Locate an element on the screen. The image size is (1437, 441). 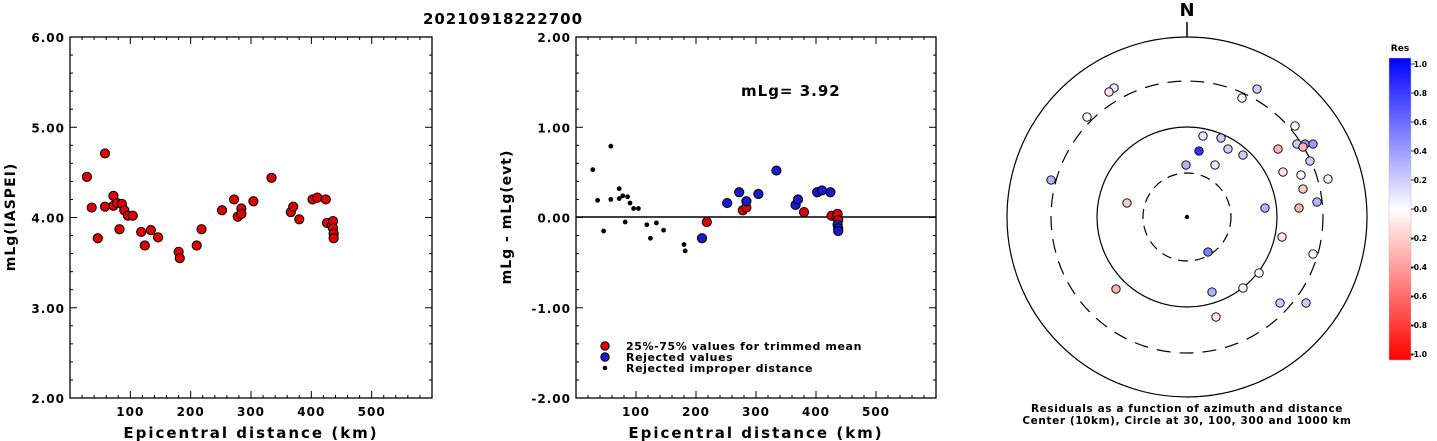
center-dot is located at coordinates (1187, 217).